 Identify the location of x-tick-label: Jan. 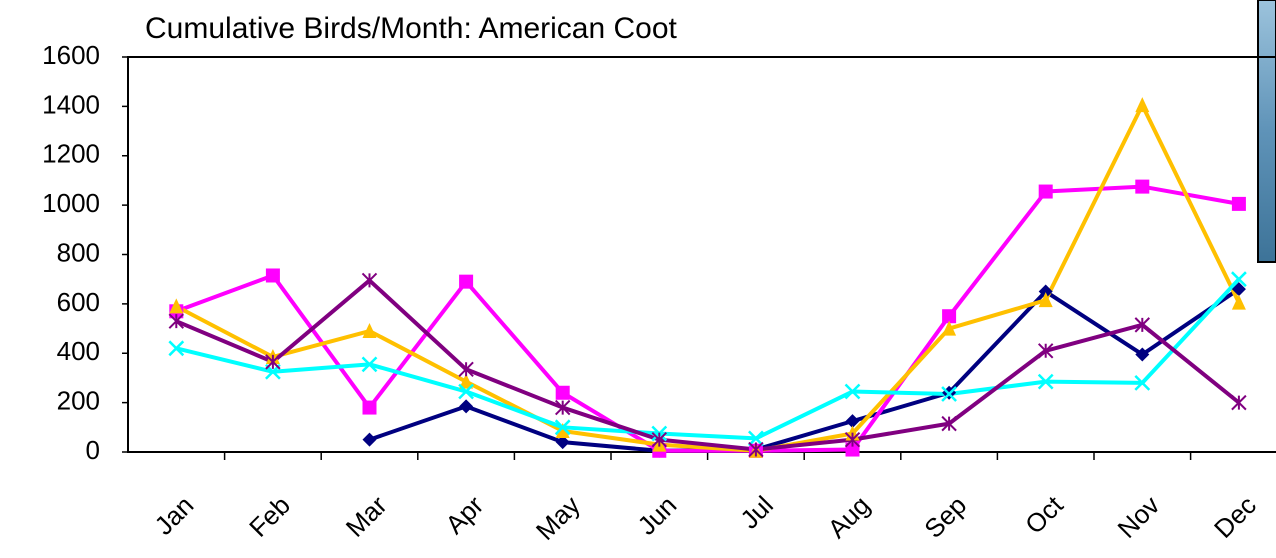
(174, 515).